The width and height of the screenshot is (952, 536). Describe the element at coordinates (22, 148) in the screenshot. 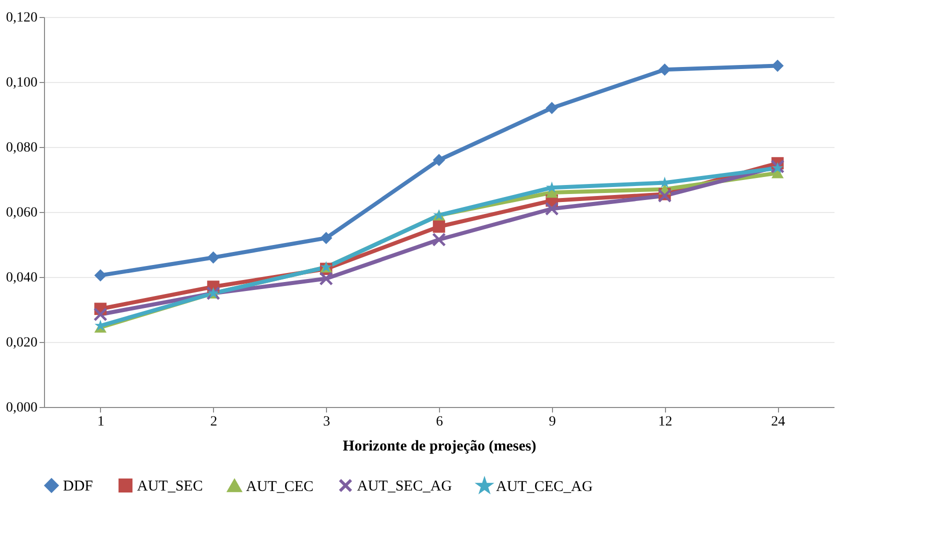

I see `y-tick-label: 0,080` at that location.